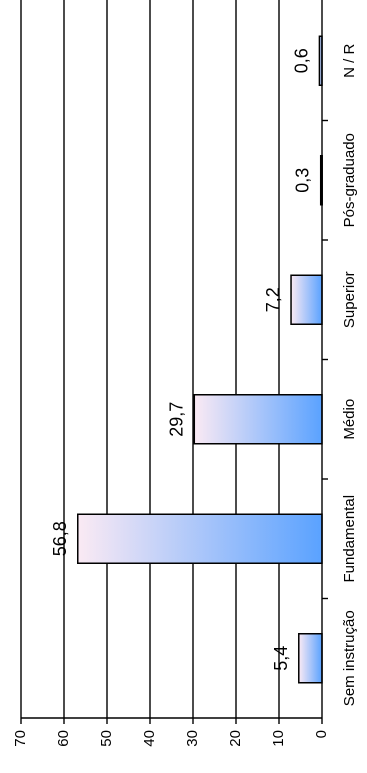 The height and width of the screenshot is (773, 367). What do you see at coordinates (321, 734) in the screenshot?
I see `value-tick-label: 0` at bounding box center [321, 734].